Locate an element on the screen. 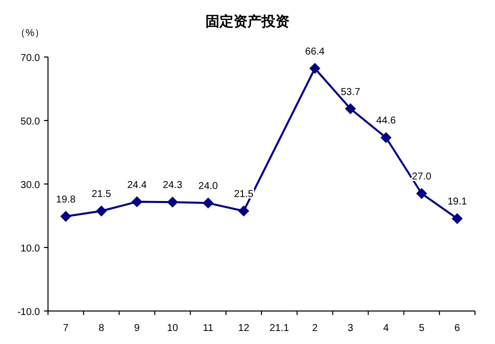 This screenshot has height=344, width=495. y-tick-label: 30.0 is located at coordinates (30, 185).